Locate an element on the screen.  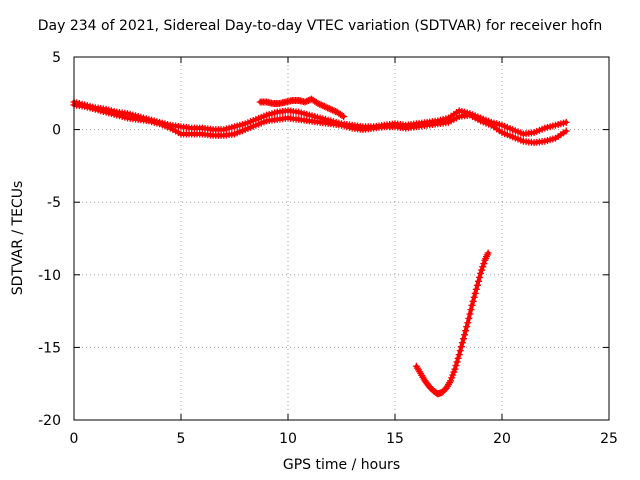
y-tick-label: 0 is located at coordinates (56, 131).